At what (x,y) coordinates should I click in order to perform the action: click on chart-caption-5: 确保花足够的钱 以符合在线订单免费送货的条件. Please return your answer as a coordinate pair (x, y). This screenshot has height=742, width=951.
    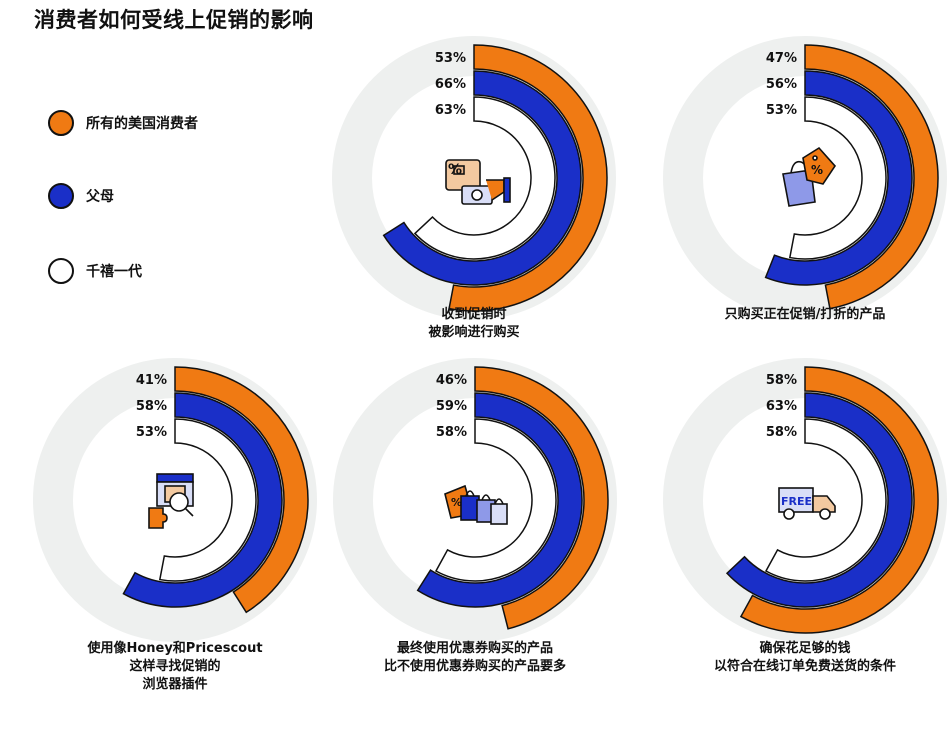
    Looking at the image, I should click on (803, 658).